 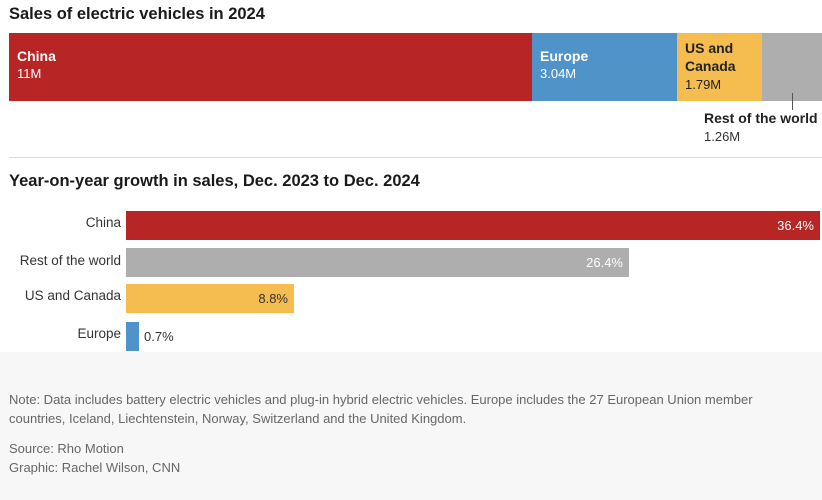 What do you see at coordinates (792, 101) in the screenshot?
I see `rest-of-world-callout-line` at bounding box center [792, 101].